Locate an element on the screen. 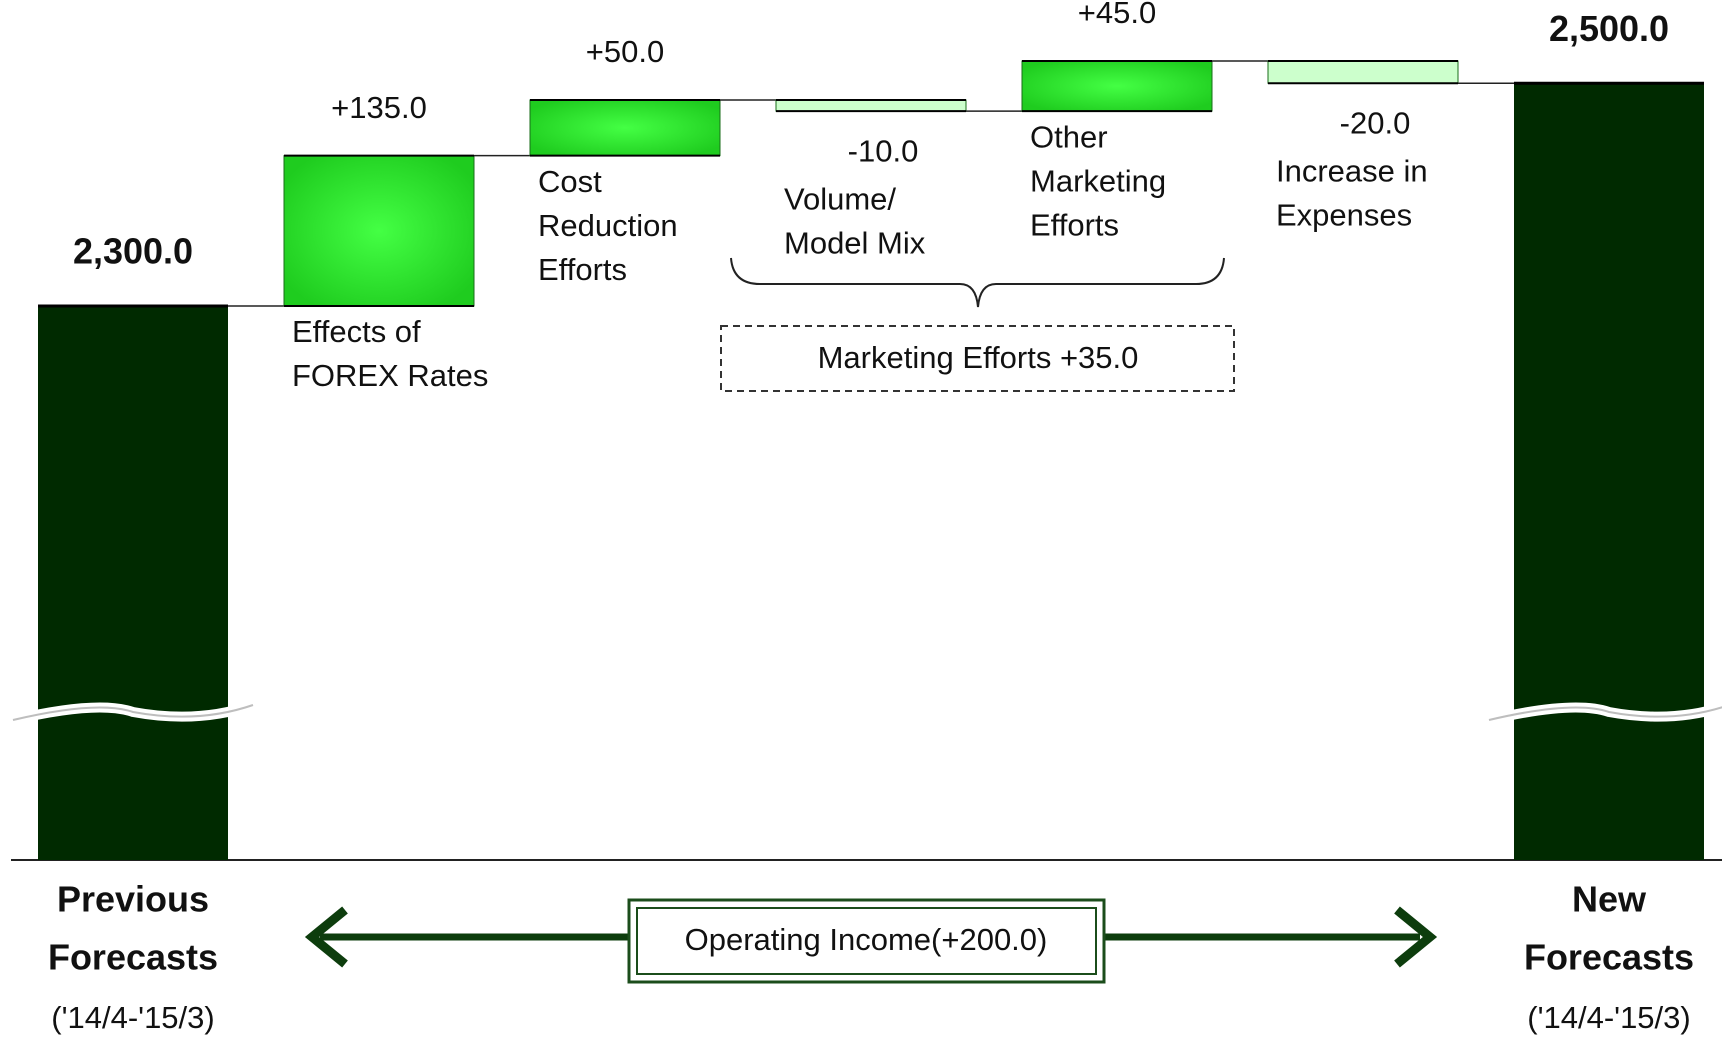 The width and height of the screenshot is (1722, 1042). category-label: Effects of is located at coordinates (356, 331).